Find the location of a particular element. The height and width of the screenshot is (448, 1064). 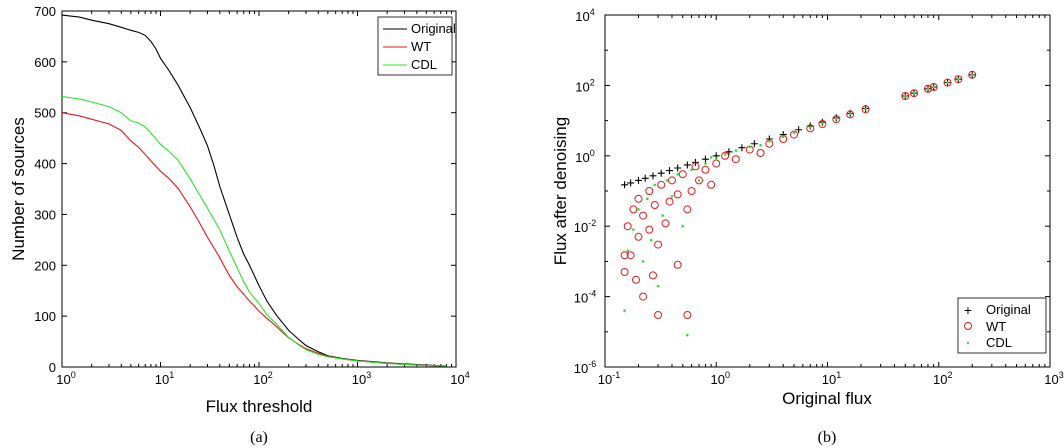

chart-b-legend: + Original WT CDL is located at coordinates (1002, 325).